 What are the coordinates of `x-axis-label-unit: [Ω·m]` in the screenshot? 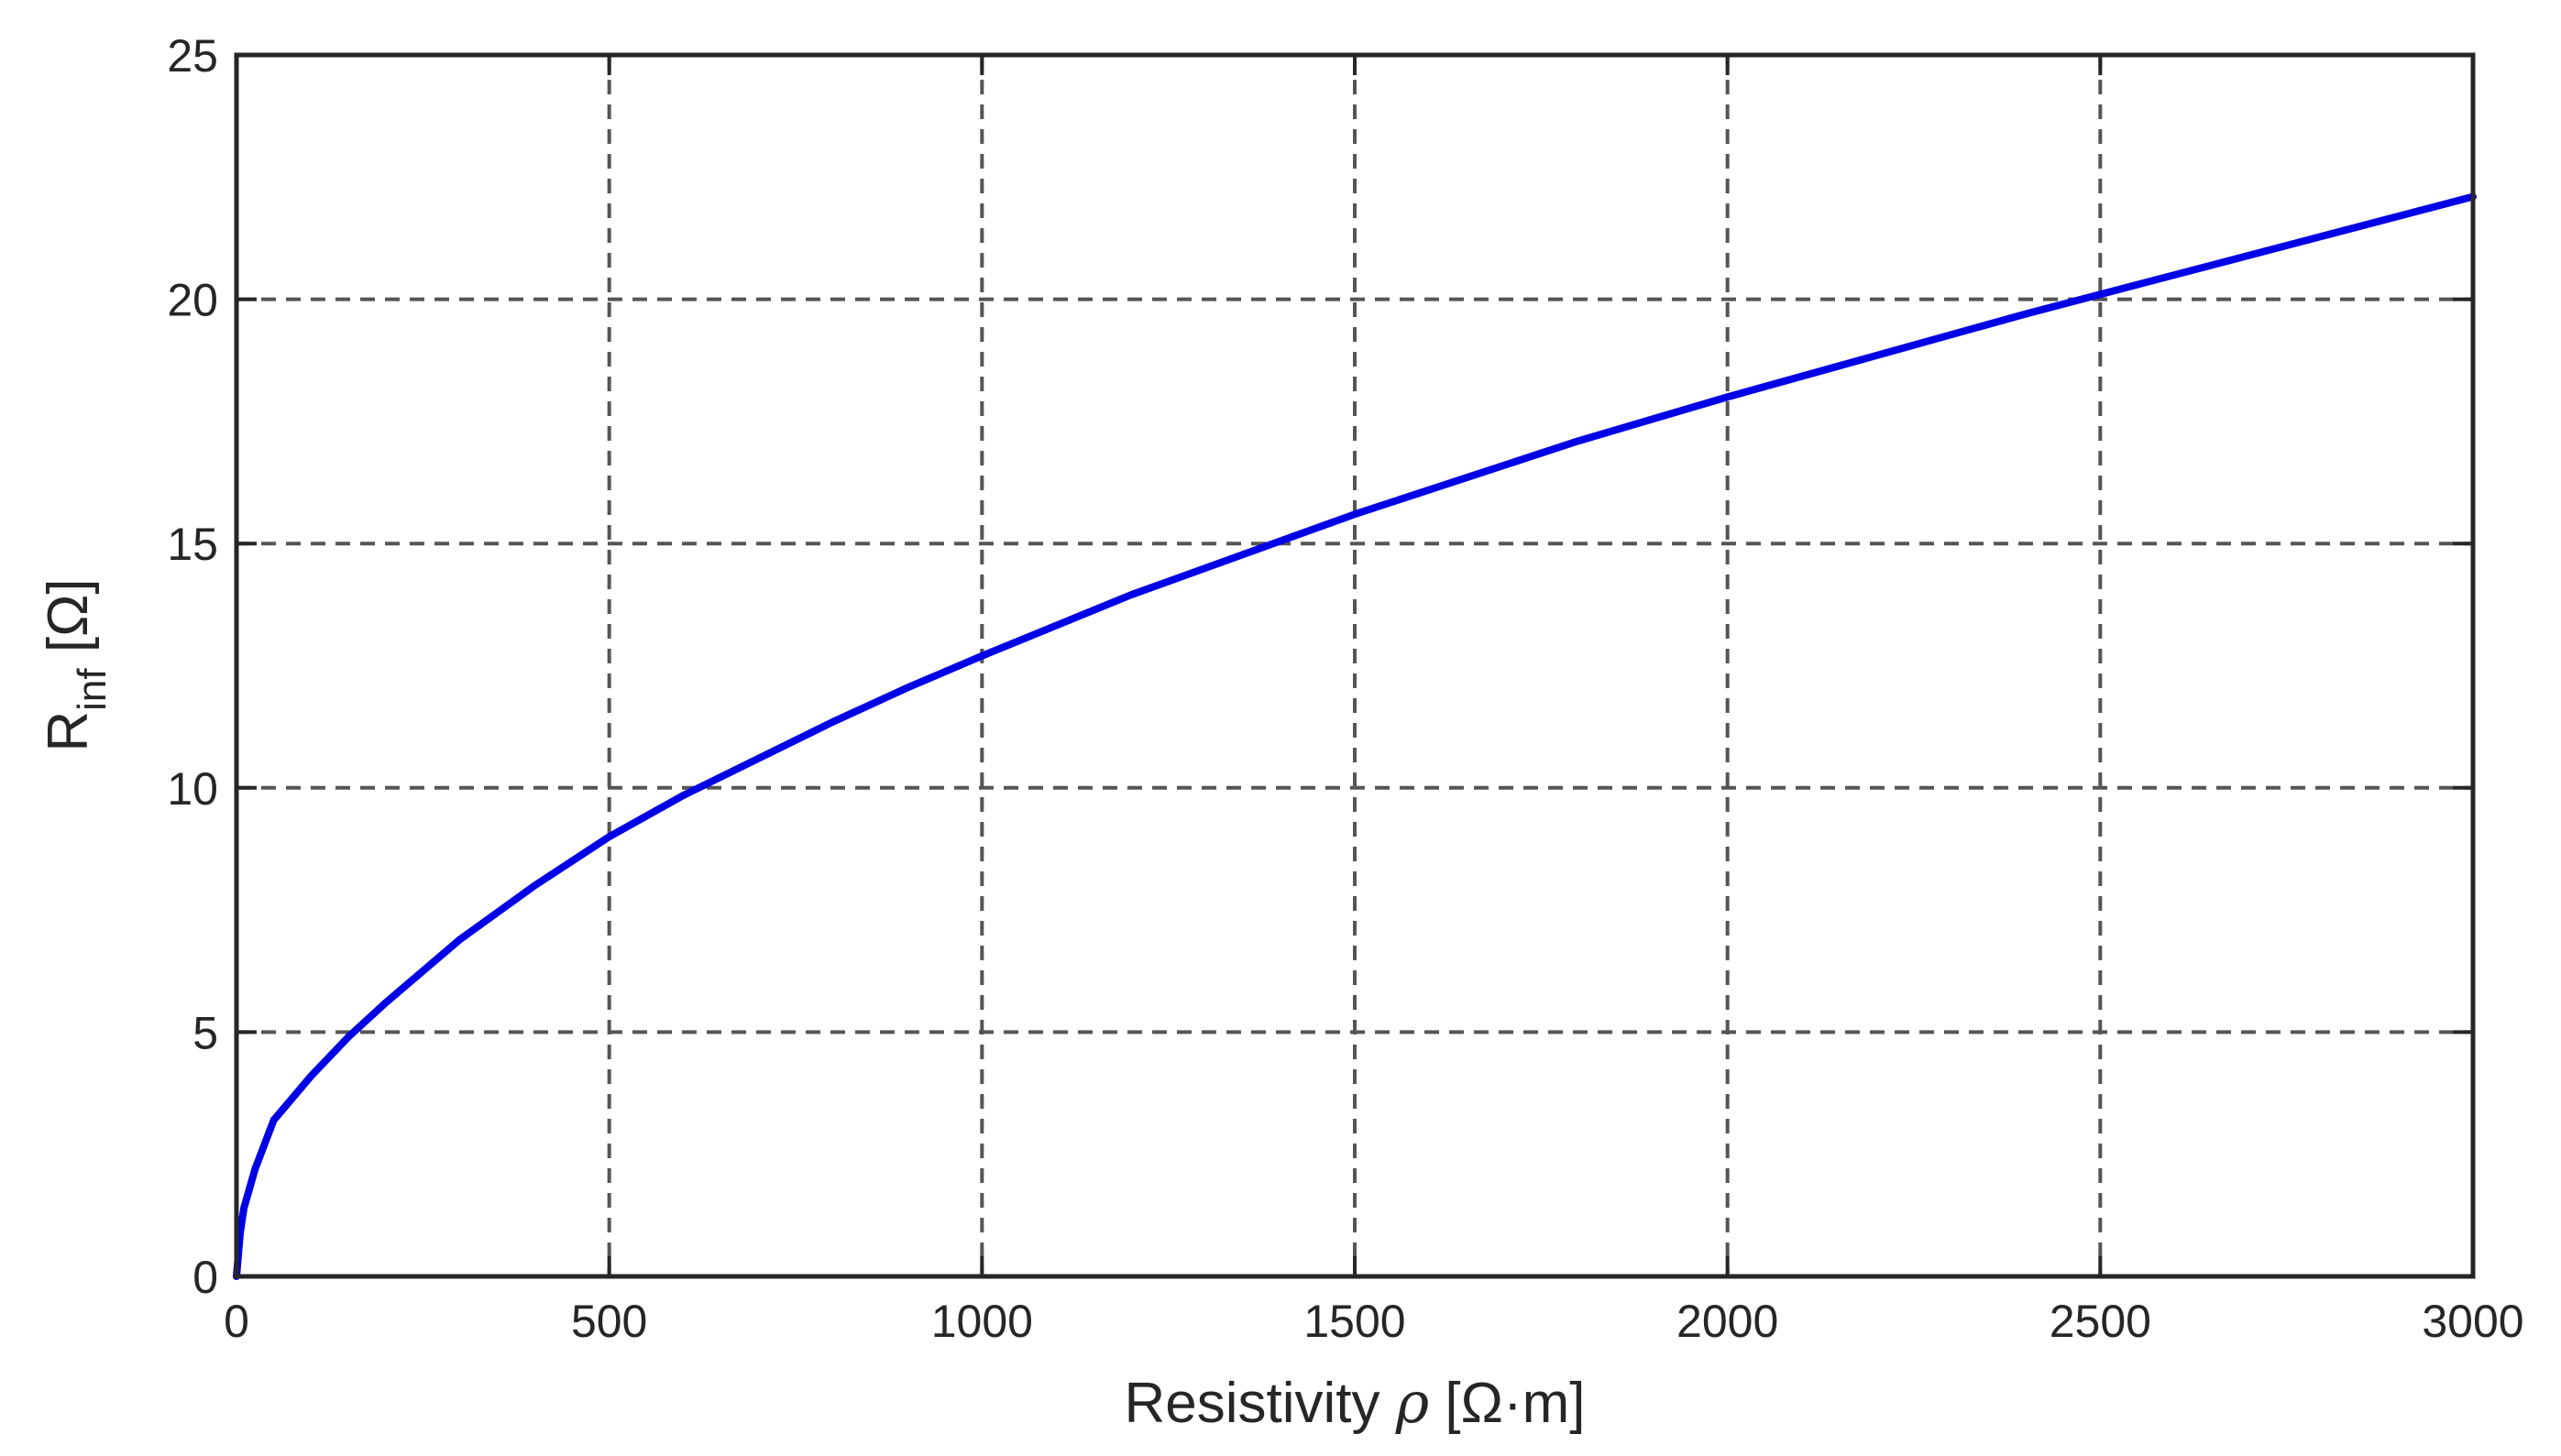 It's located at (1507, 1403).